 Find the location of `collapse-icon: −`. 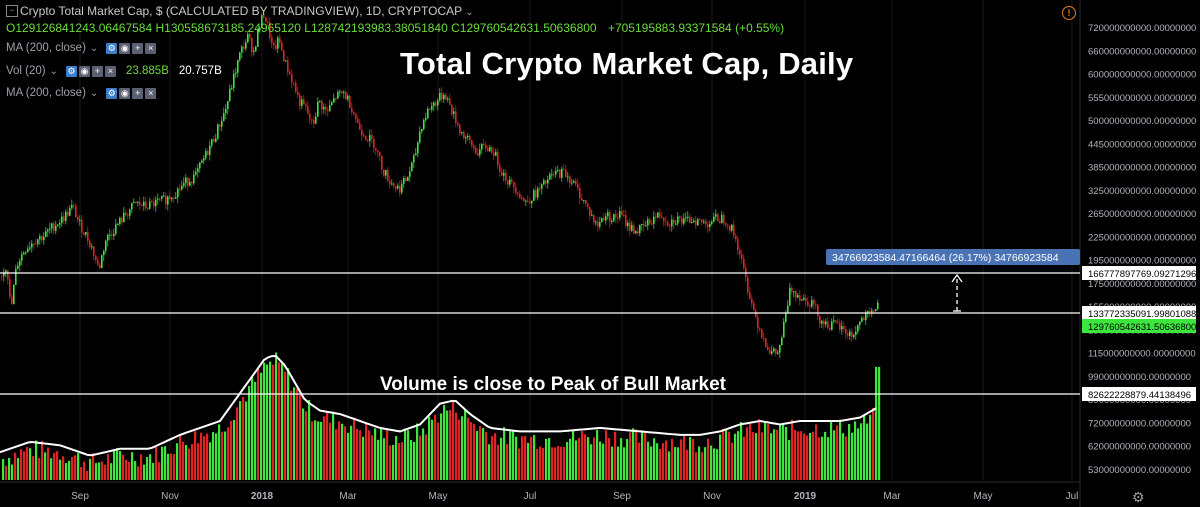

collapse-icon: − is located at coordinates (12, 11).